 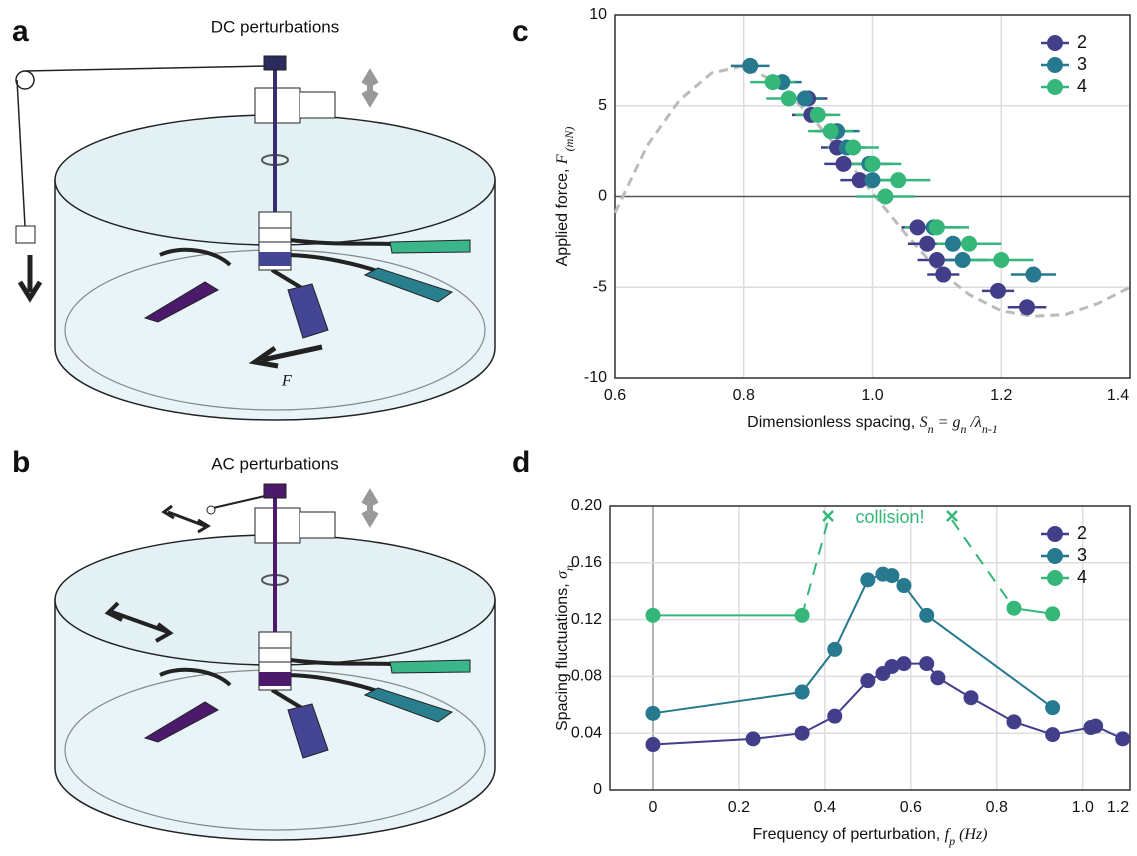 I want to click on label-part: σ, so click(x=562, y=574).